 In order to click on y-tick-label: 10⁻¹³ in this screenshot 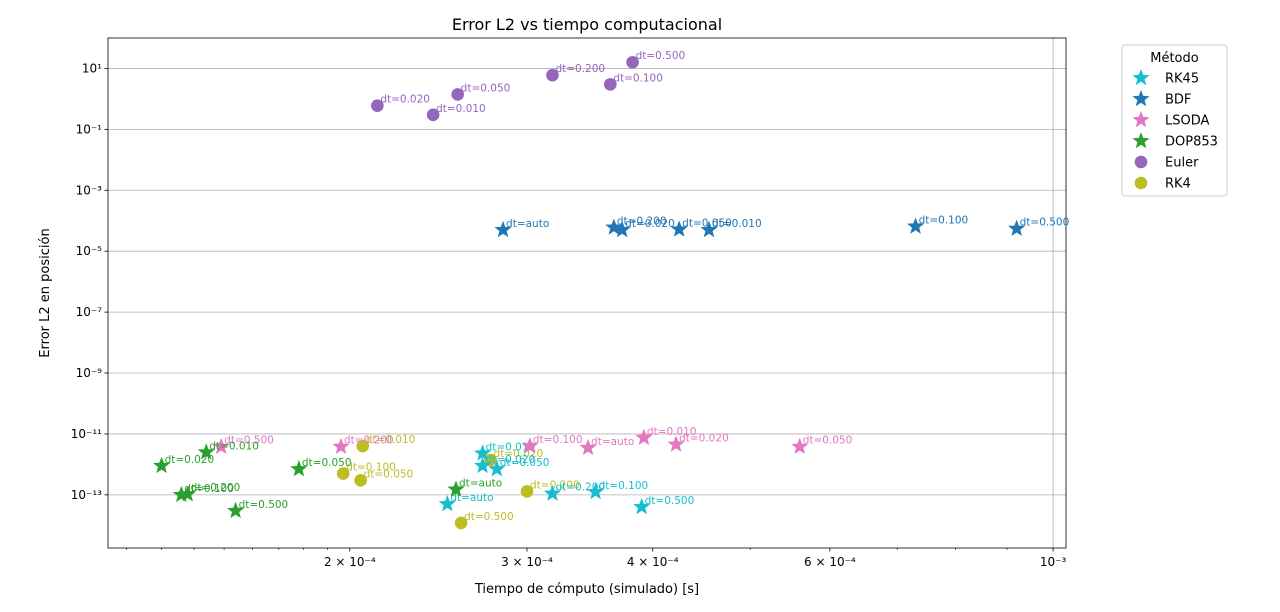, I will do `click(86, 495)`.